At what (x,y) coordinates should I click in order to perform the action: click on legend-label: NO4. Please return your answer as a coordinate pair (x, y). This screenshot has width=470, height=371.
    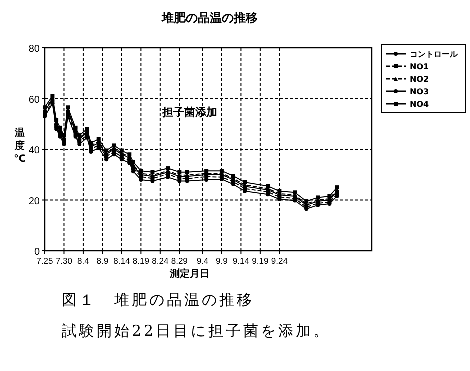
    Looking at the image, I should click on (420, 104).